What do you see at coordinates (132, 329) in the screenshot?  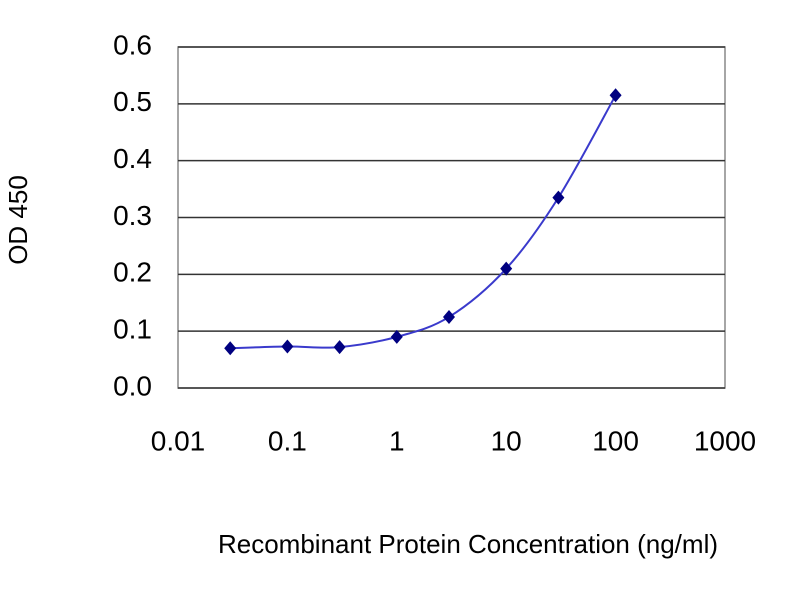 I see `y-tick-label: 0.1` at bounding box center [132, 329].